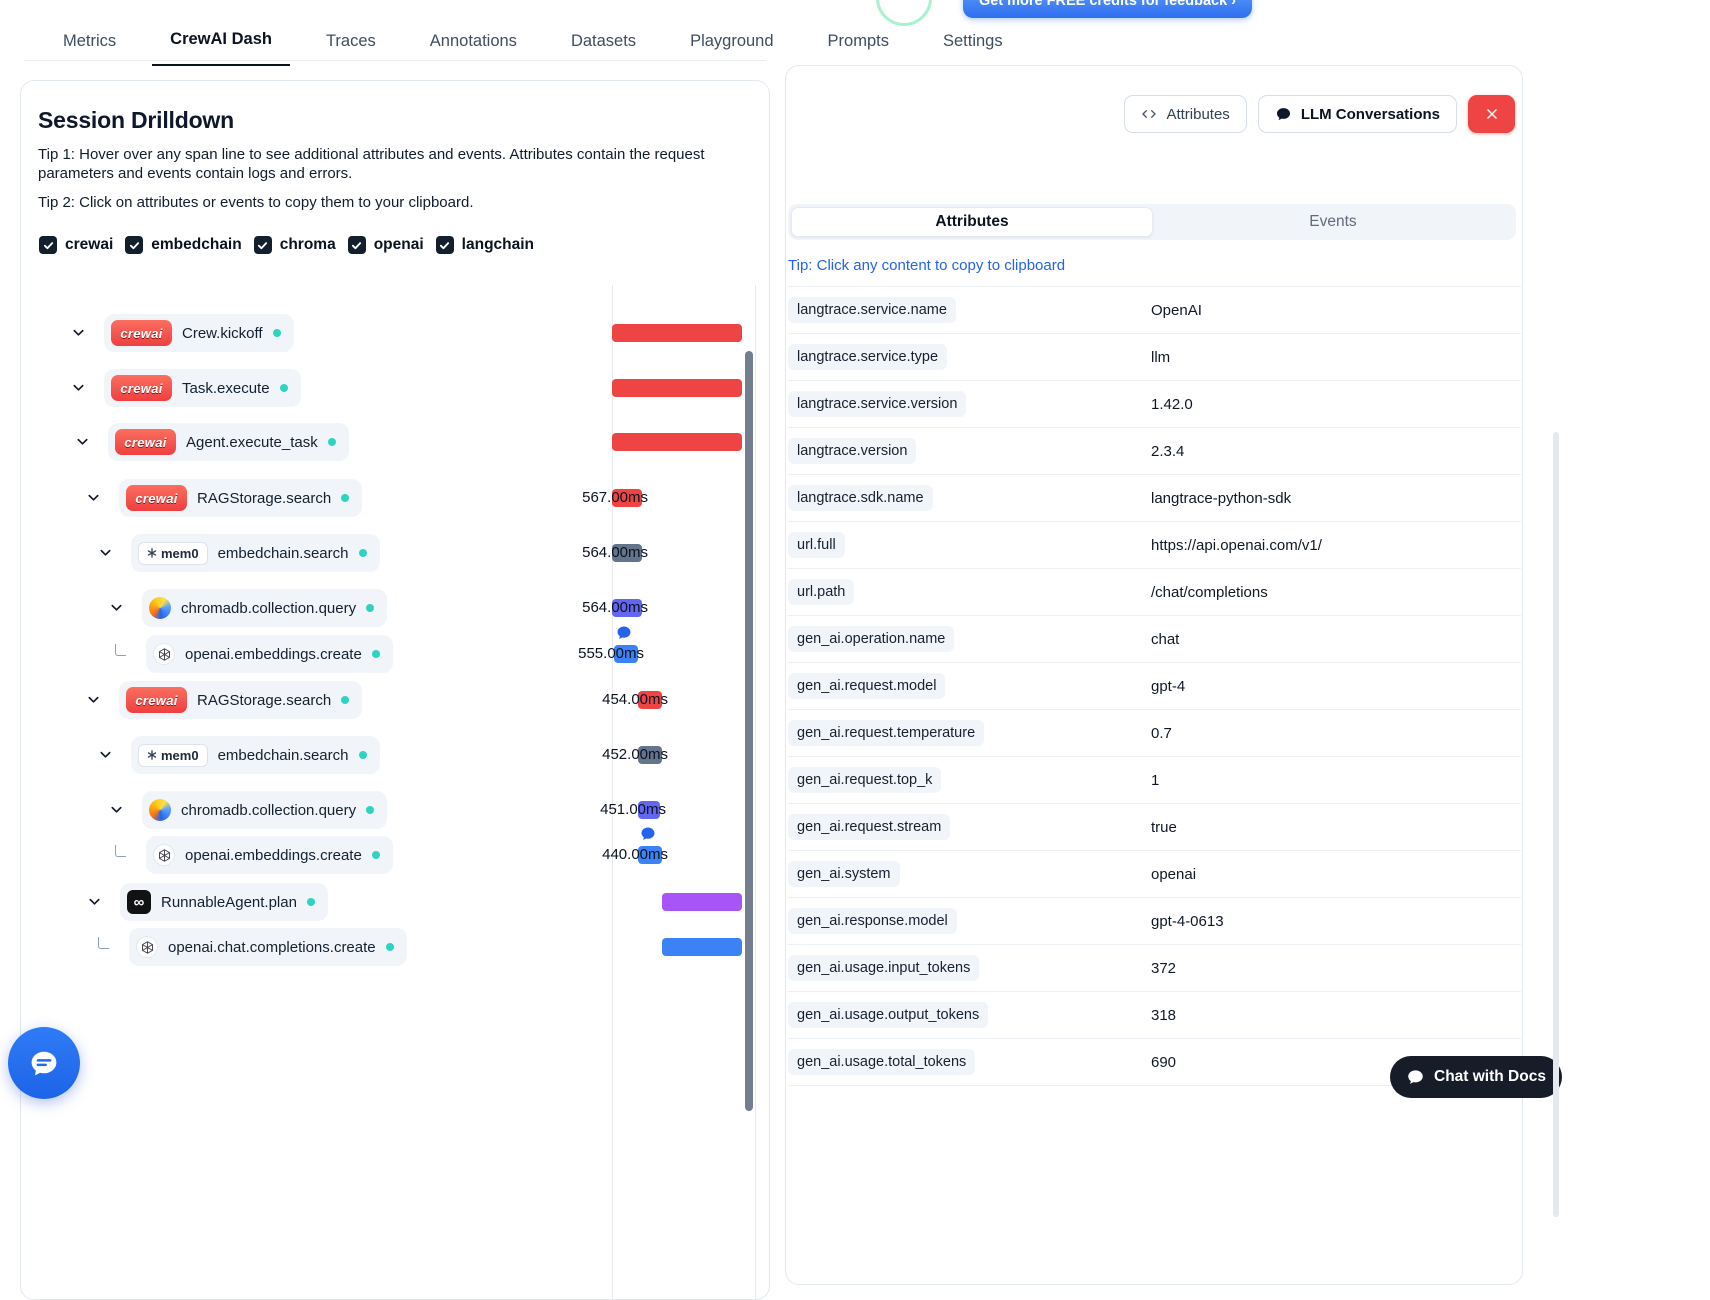  Describe the element at coordinates (1164, 1062) in the screenshot. I see `attr-value: 690` at that location.